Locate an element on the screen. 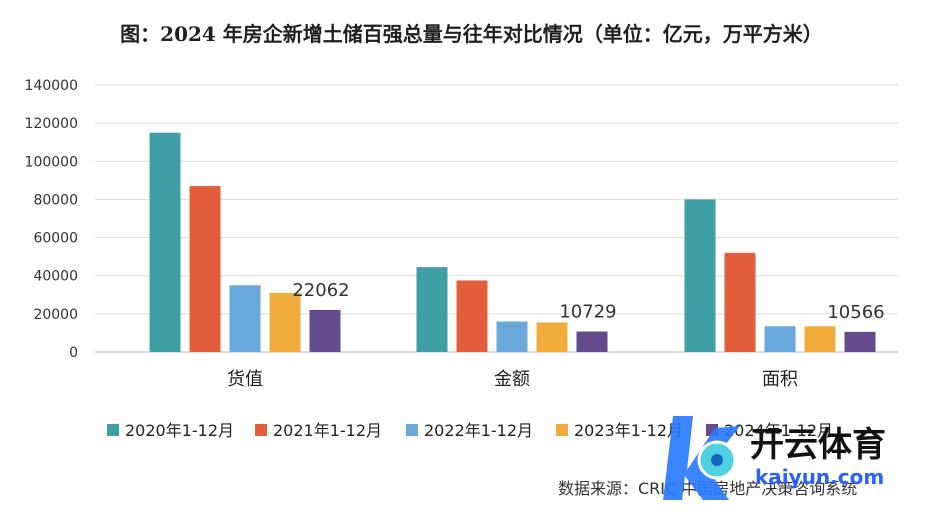  legend-label: 2023年1-12月 is located at coordinates (628, 430).